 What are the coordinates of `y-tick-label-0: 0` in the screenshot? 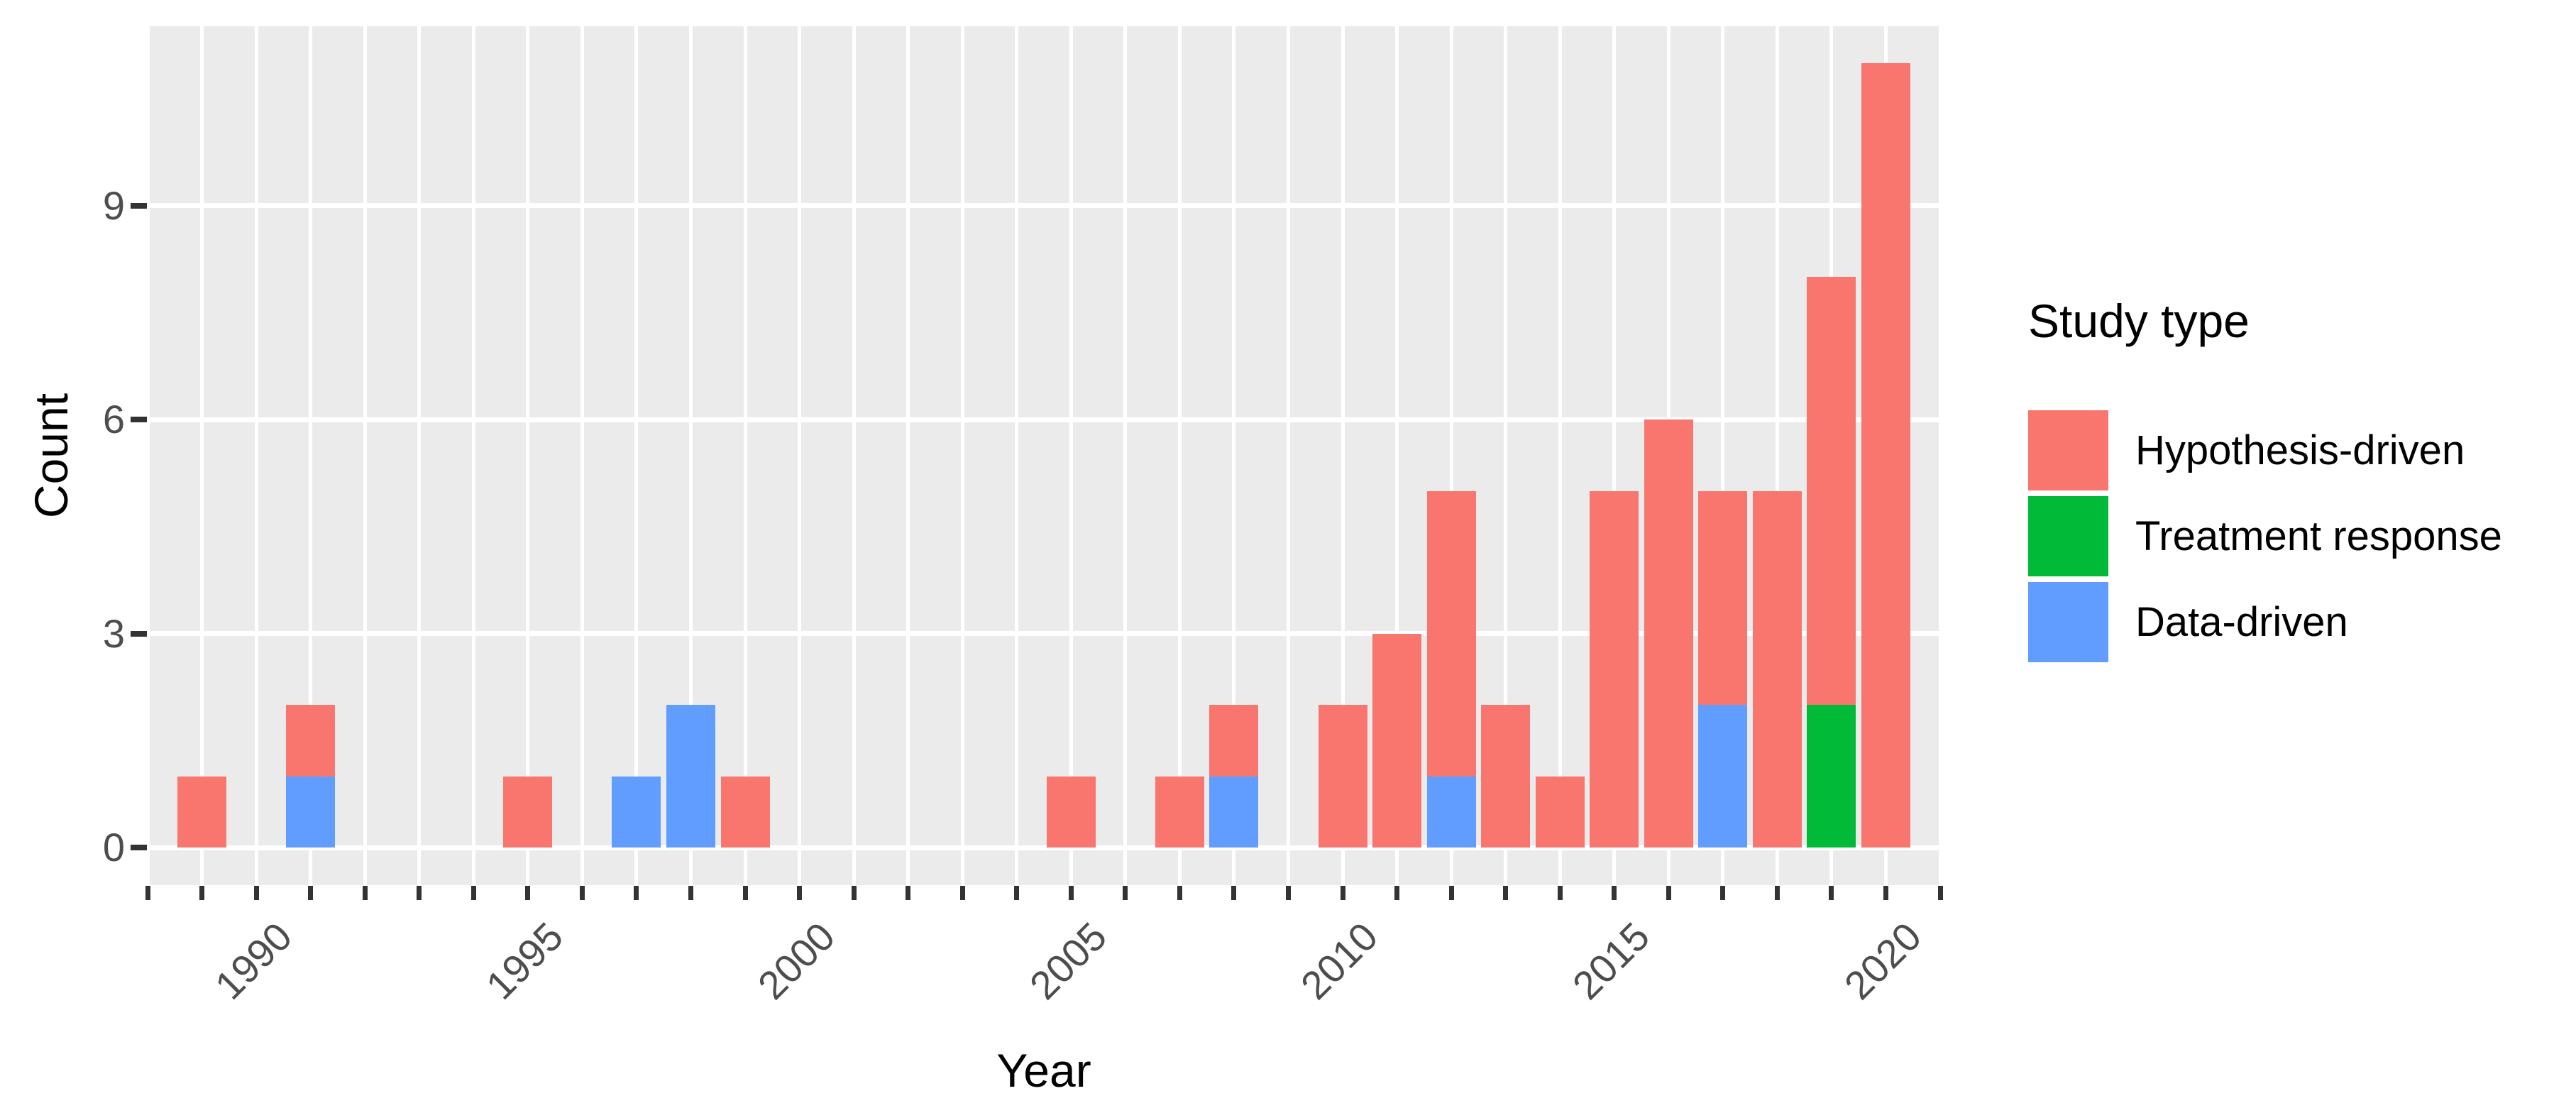 It's located at (113, 847).